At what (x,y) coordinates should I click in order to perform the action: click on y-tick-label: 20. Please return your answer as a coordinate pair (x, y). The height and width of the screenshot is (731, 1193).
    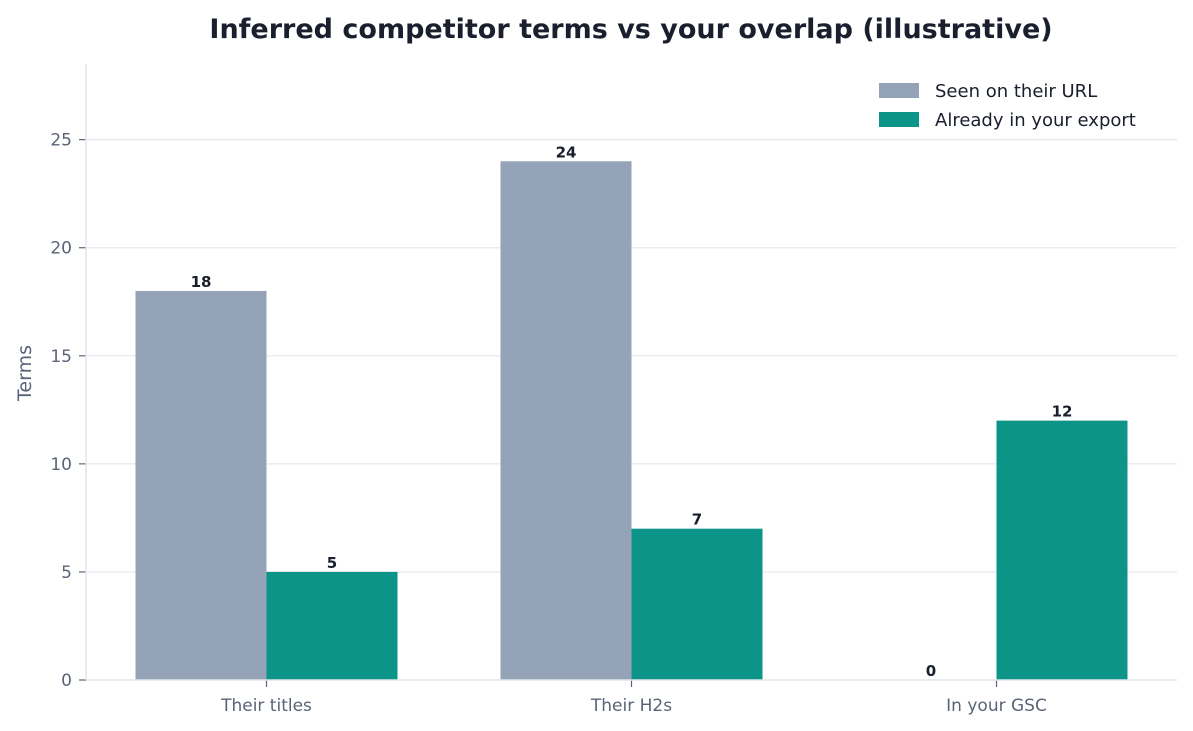
    Looking at the image, I should click on (61, 249).